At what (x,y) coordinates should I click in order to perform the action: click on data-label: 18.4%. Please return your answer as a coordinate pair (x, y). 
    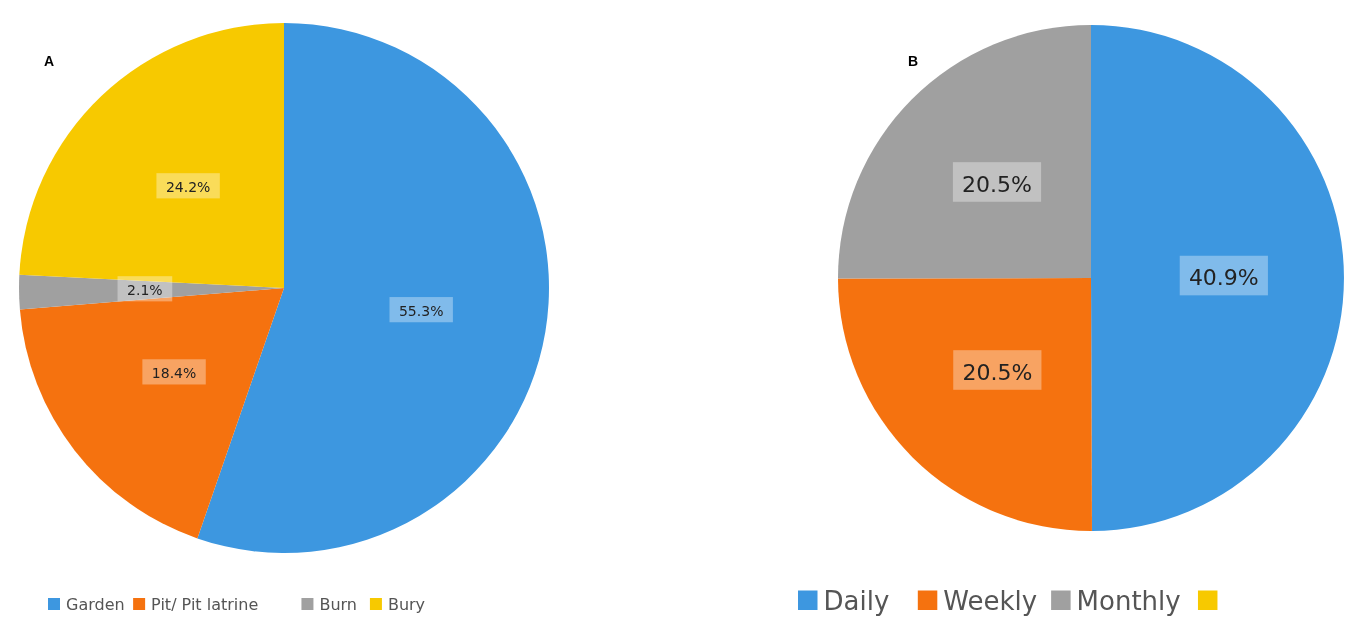
    Looking at the image, I should click on (174, 373).